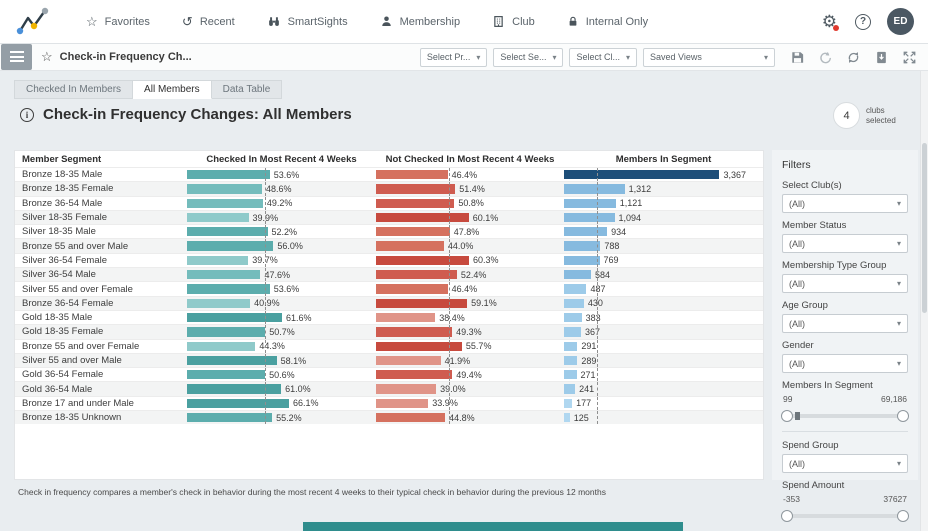 This screenshot has height=531, width=928. Describe the element at coordinates (470, 303) in the screenshot. I see `bar-cell: 59.1%` at that location.